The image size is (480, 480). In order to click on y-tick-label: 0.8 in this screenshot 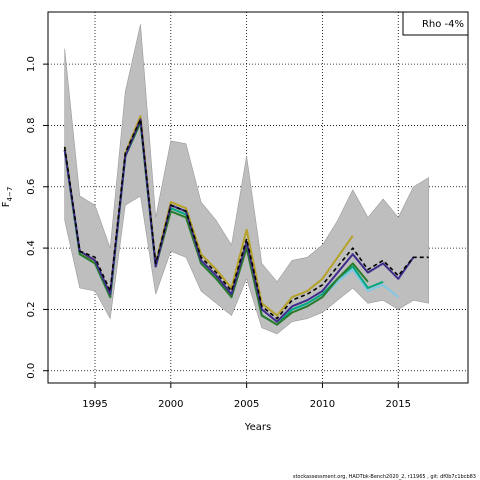, I will do `click(31, 125)`.